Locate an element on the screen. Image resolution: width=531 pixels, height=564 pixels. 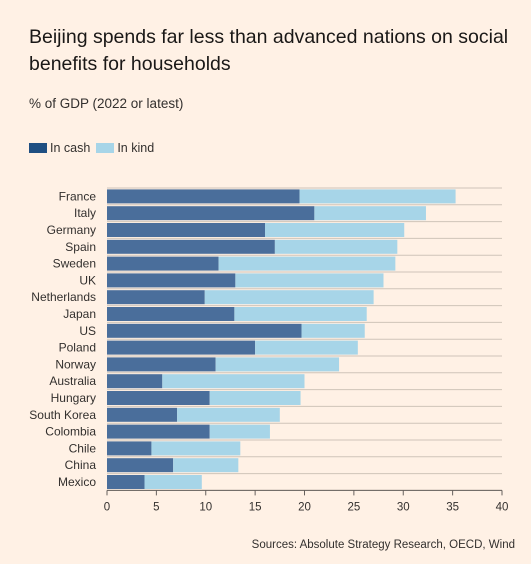
category-label: Mexico is located at coordinates (77, 482).